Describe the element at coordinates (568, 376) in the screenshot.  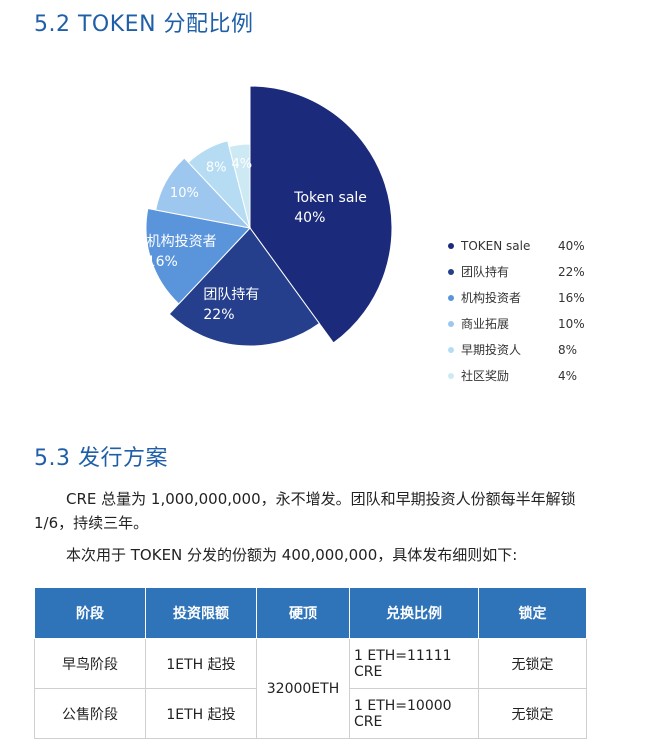
I see `legend-value: 4%` at that location.